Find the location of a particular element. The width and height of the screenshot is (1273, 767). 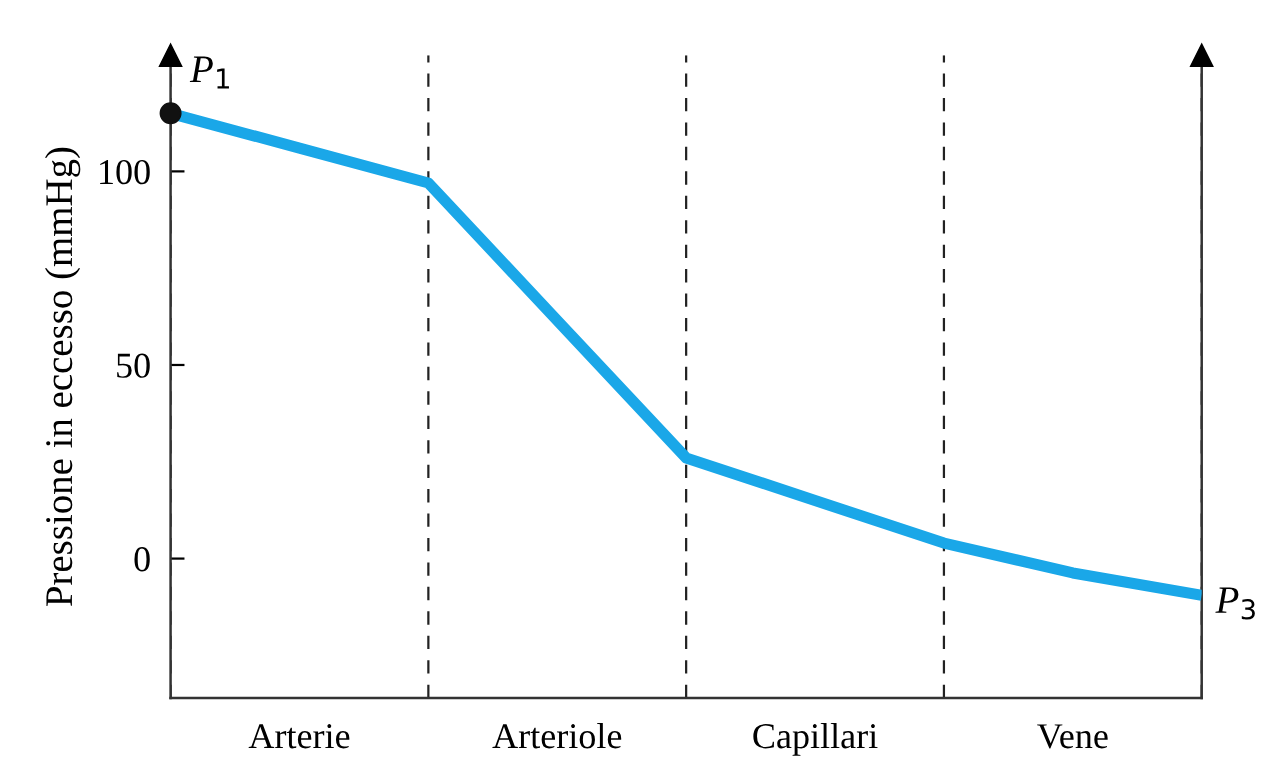

y-tick-label: 50 is located at coordinates (133, 365).